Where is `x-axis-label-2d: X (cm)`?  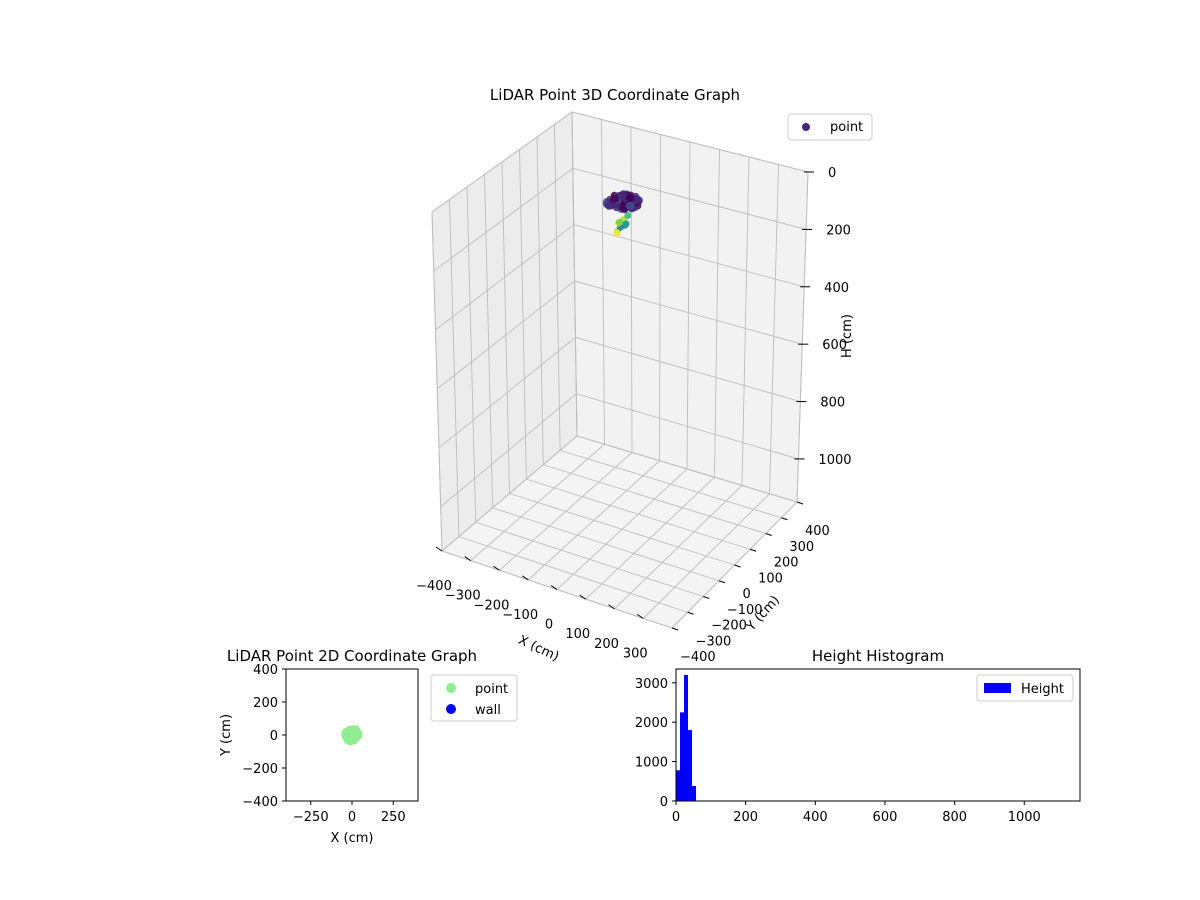
x-axis-label-2d: X (cm) is located at coordinates (352, 838).